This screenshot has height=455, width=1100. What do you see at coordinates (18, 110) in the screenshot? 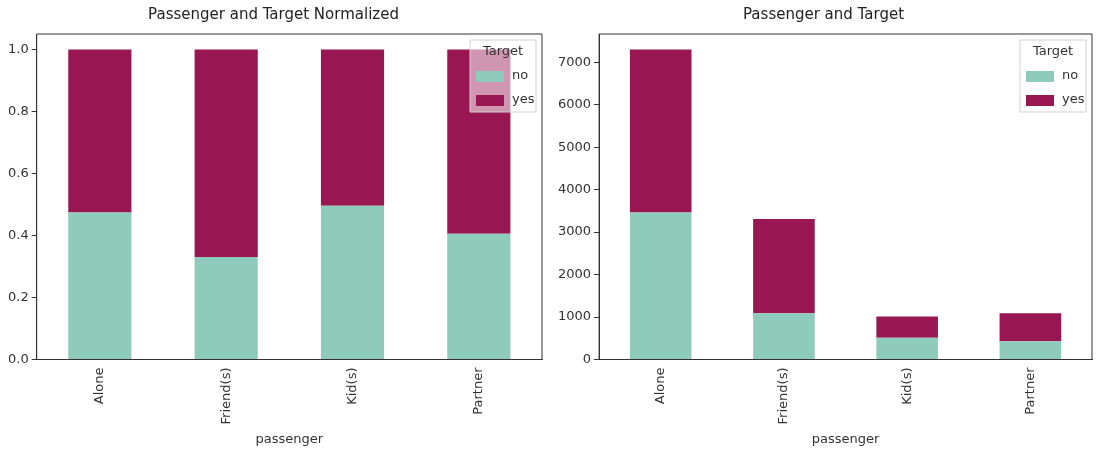
I see `y-tick-label: 0.8` at bounding box center [18, 110].